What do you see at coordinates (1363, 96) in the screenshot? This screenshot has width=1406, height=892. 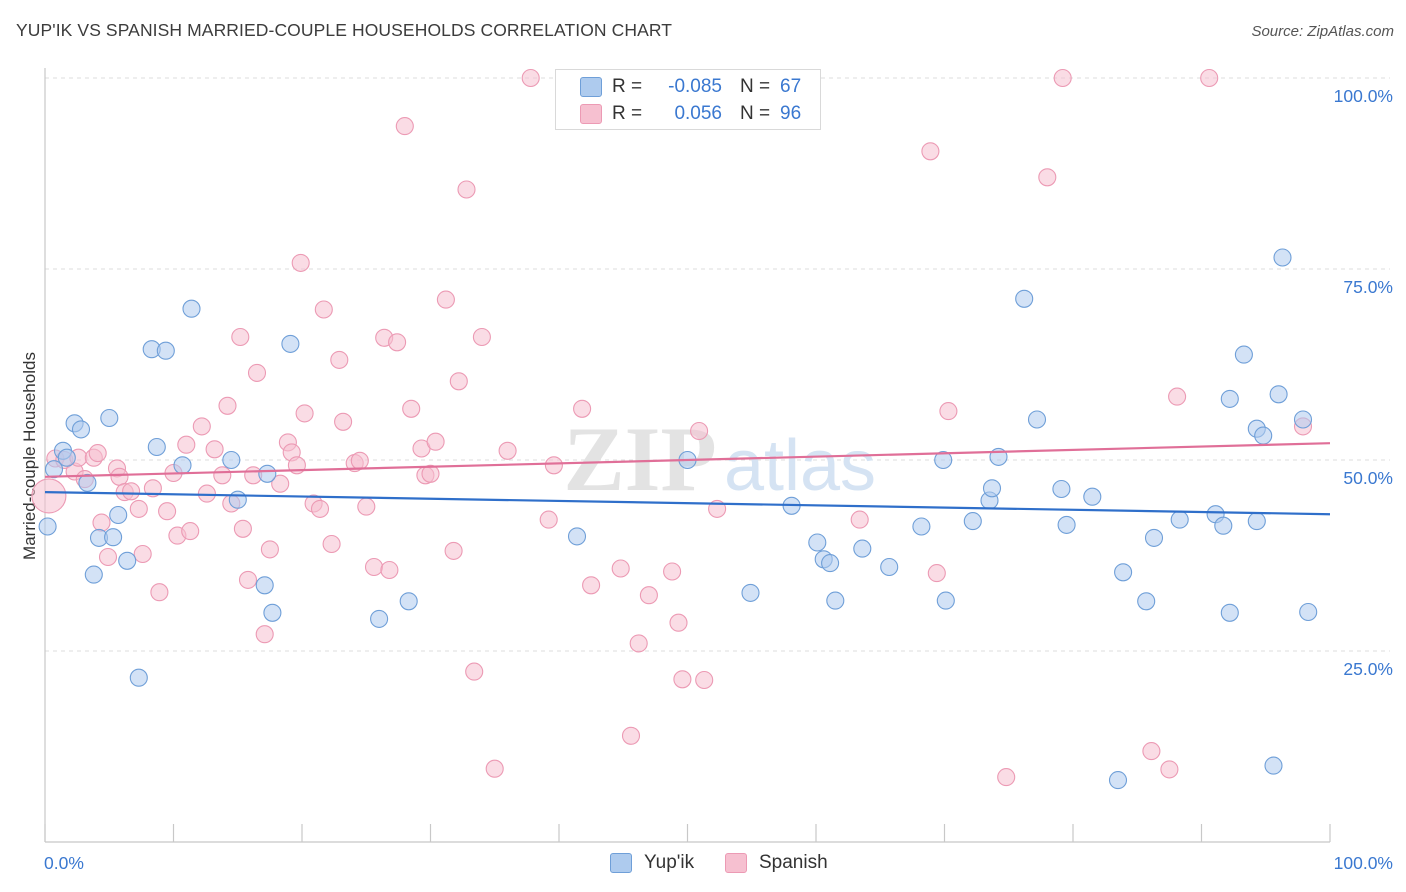 I see `y-tick-label: 100.0%` at bounding box center [1363, 96].